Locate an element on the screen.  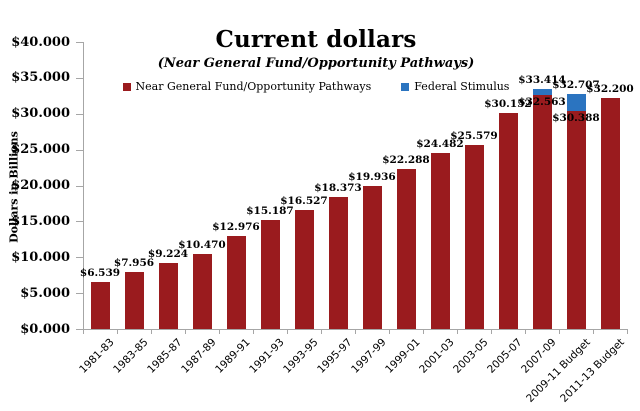
x-axis-category-label: 1987-89 is located at coordinates (199, 356).